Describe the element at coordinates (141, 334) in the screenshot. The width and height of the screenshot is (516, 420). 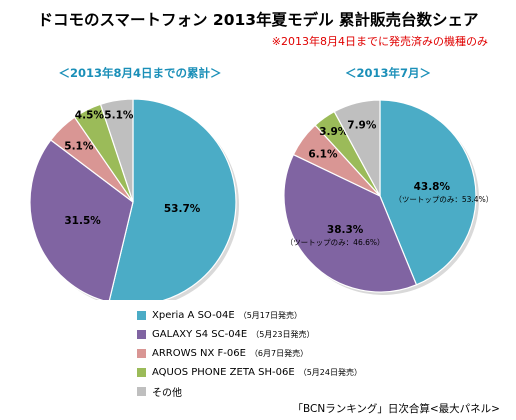
I see `legend-swatch-galaxy` at that location.